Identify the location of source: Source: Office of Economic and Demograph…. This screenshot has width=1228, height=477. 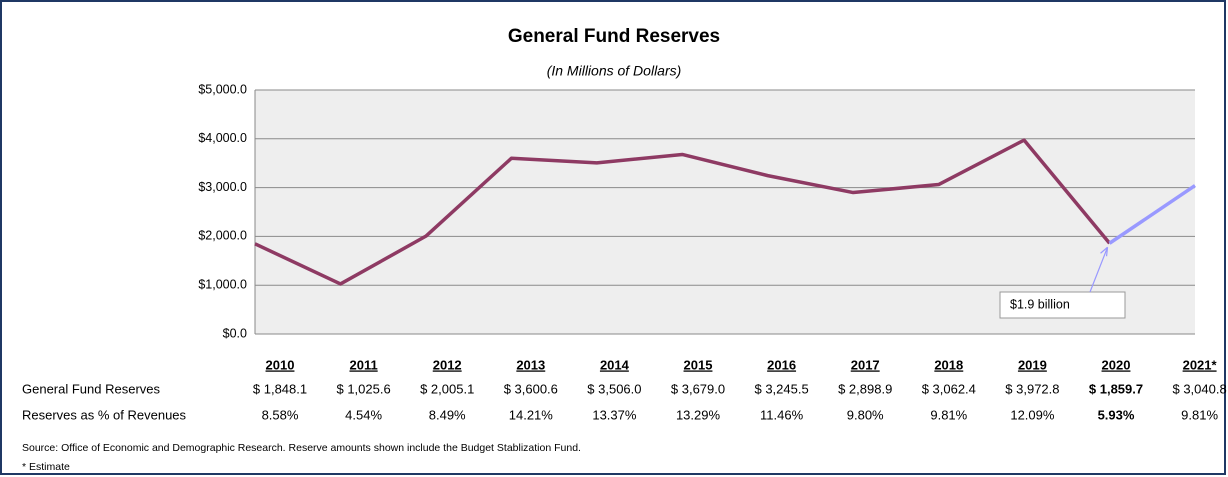
(301, 448).